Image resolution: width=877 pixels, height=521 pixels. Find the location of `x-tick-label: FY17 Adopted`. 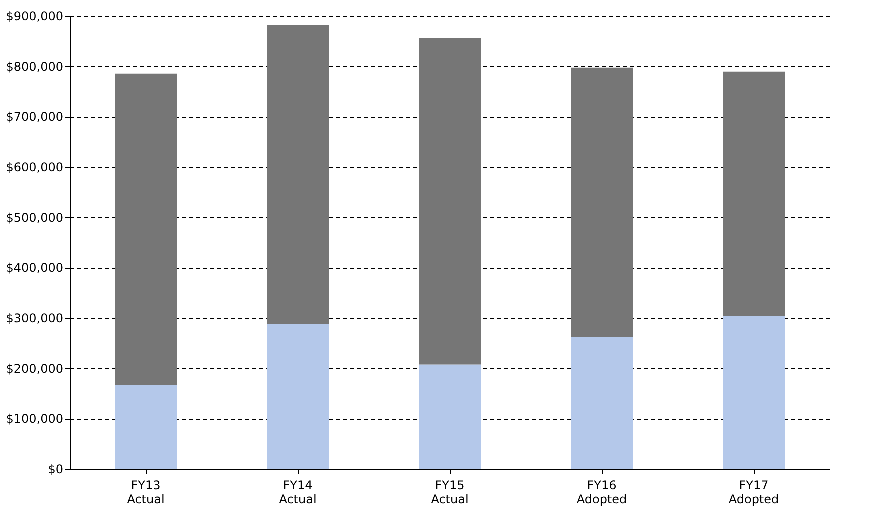

x-tick-label: FY17 Adopted is located at coordinates (754, 492).